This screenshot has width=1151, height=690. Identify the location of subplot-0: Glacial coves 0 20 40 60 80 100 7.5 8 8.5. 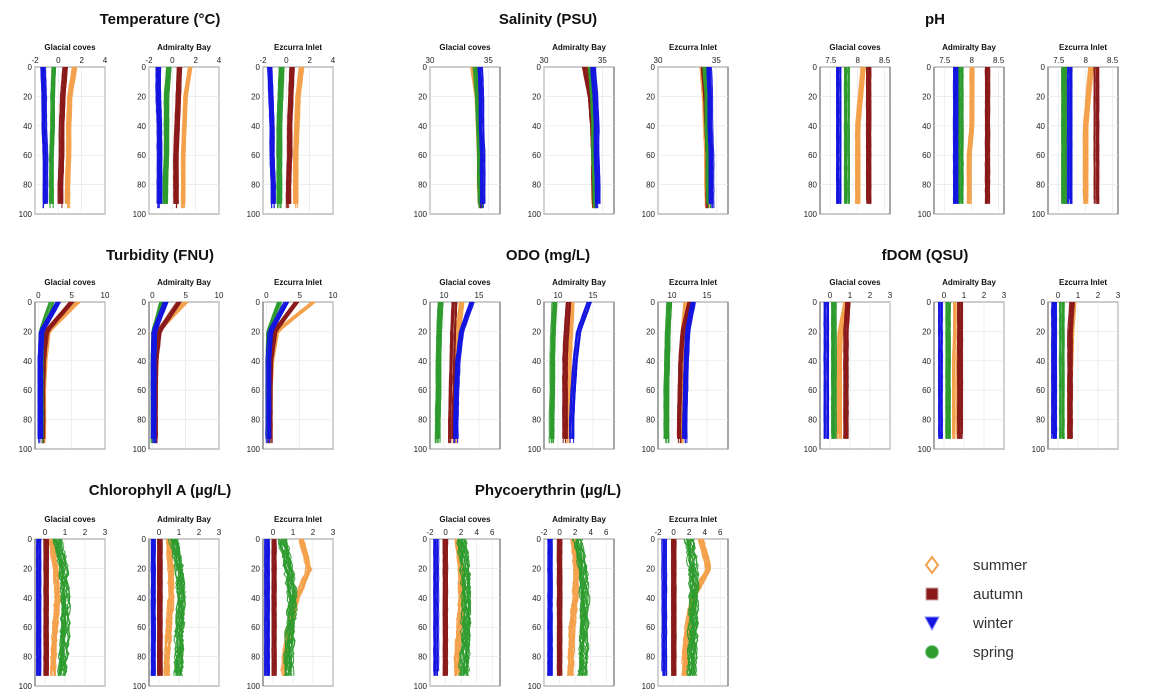
(847, 131).